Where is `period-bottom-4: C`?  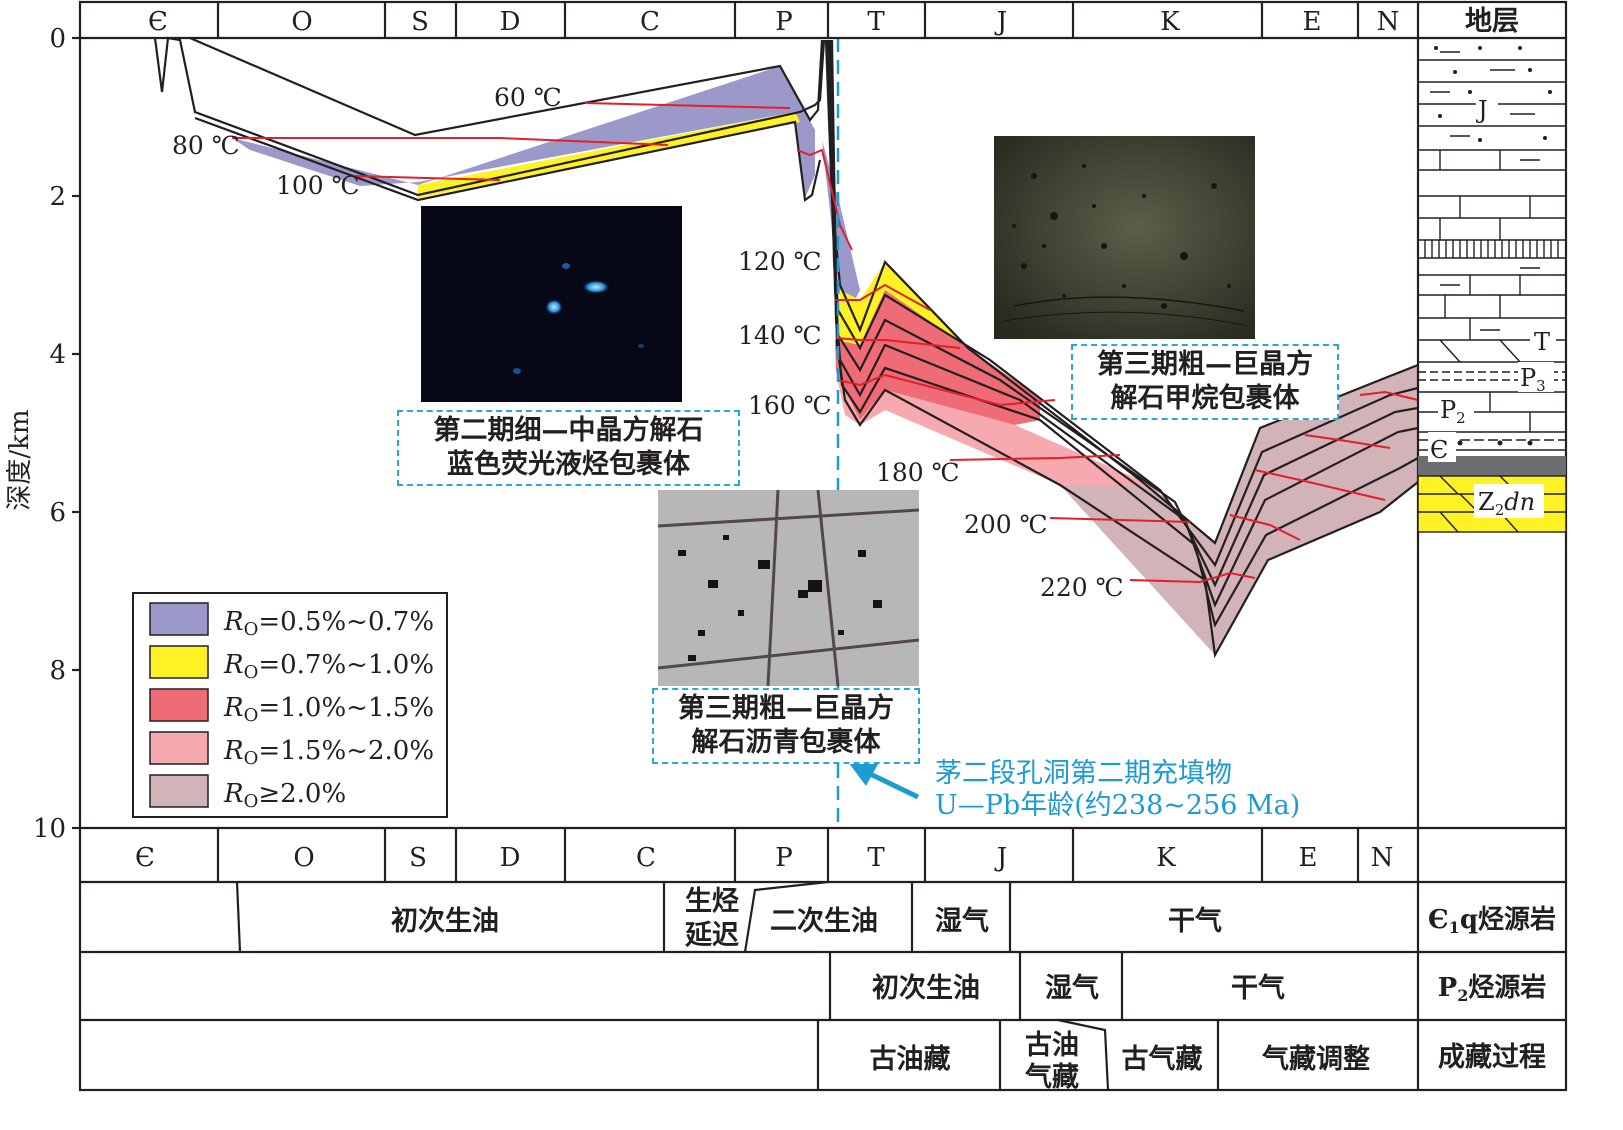
period-bottom-4: C is located at coordinates (646, 858).